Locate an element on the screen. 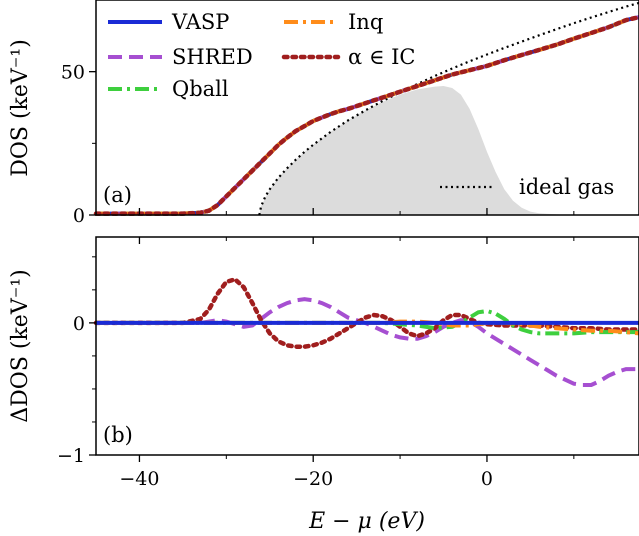 The image size is (639, 536). panel-b-y-axis-label: ΔDOS (keV⁻¹) is located at coordinates (20, 345).